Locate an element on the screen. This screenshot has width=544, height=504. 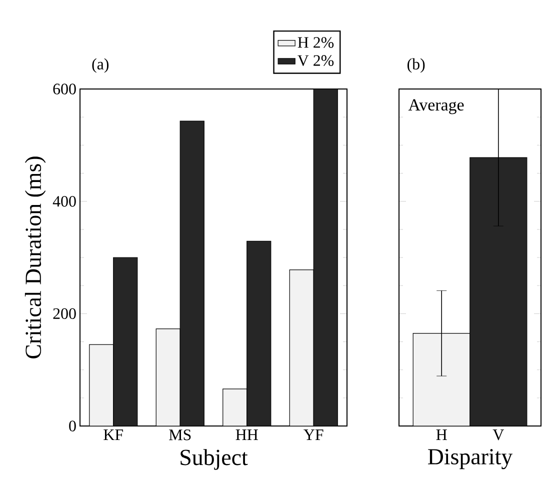
x-tick-label: MS is located at coordinates (180, 435).